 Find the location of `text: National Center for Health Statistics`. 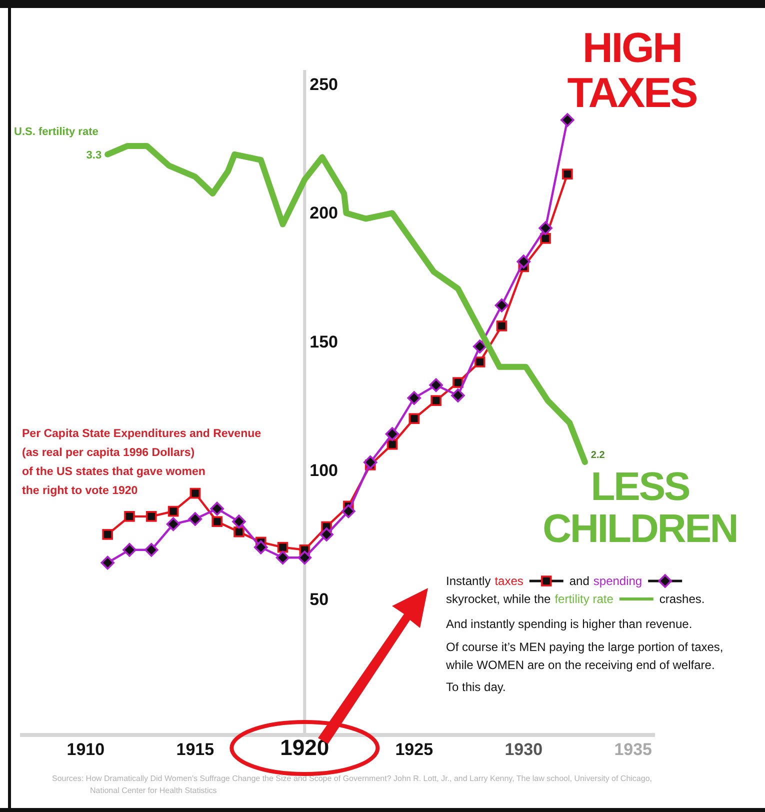

text: National Center for Health Statistics is located at coordinates (153, 790).